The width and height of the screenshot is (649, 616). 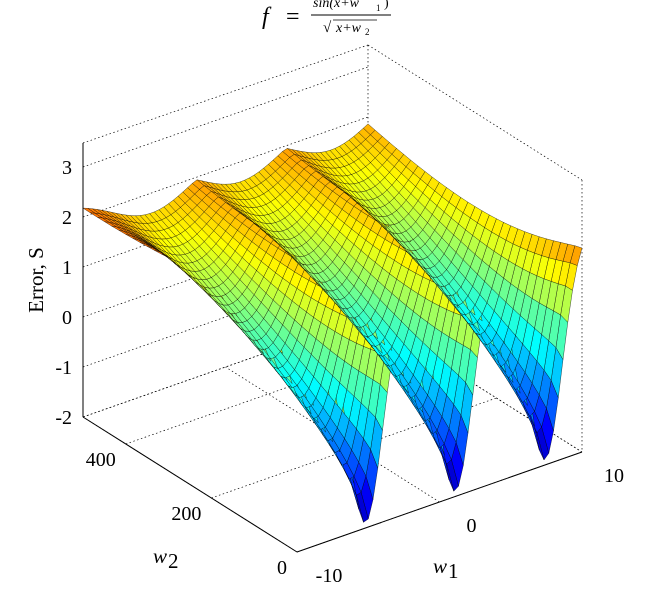 What do you see at coordinates (63, 368) in the screenshot?
I see `z-tick-label: -1` at bounding box center [63, 368].